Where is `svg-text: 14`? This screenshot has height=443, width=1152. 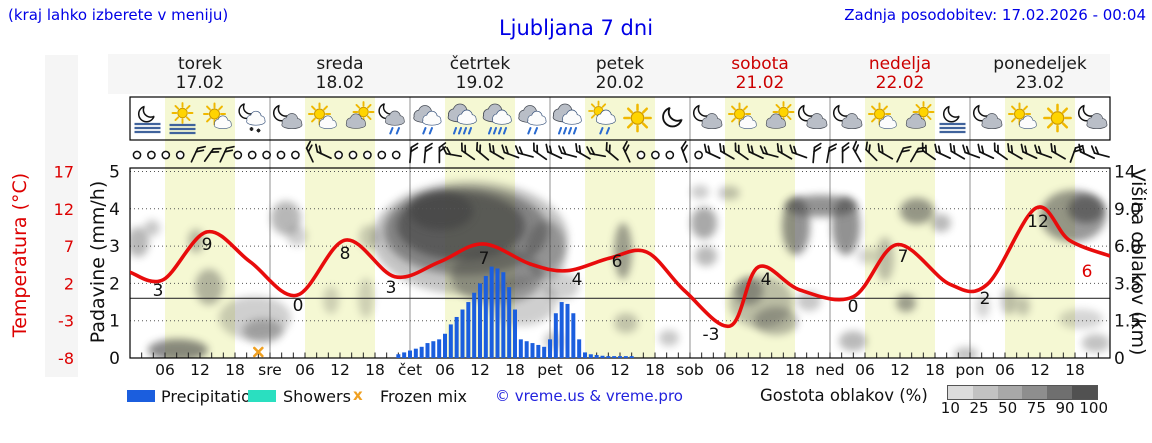 svg-text: 14 is located at coordinates (1125, 173).